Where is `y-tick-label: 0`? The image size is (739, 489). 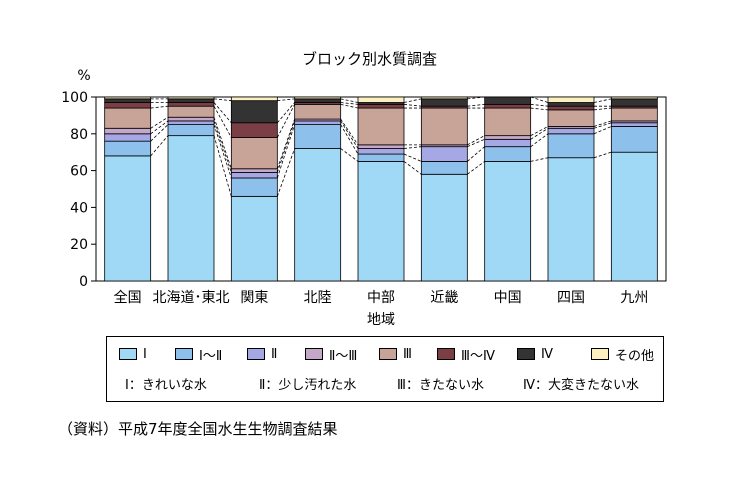
y-tick-label: 0 is located at coordinates (83, 282).